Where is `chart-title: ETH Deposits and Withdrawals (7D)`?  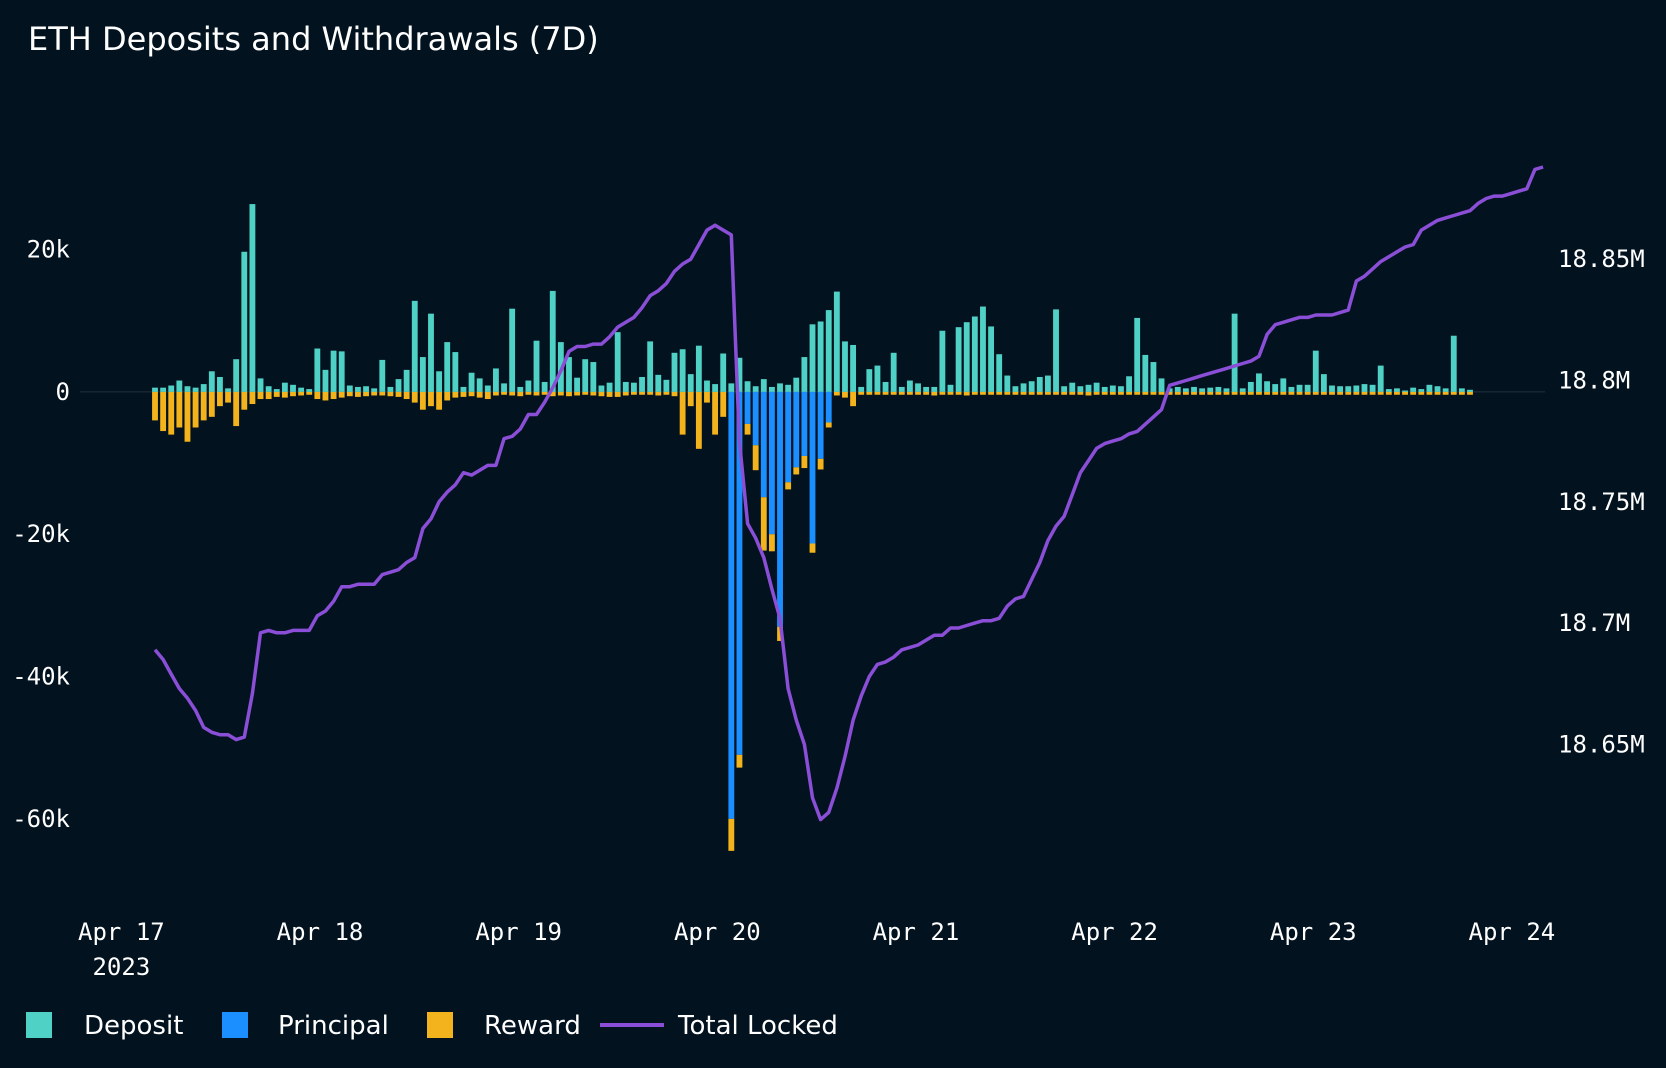 chart-title: ETH Deposits and Withdrawals (7D) is located at coordinates (313, 39).